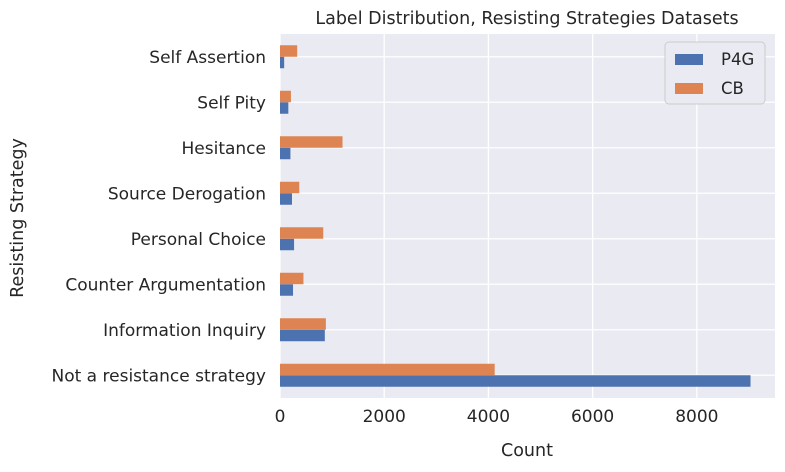  Describe the element at coordinates (231, 103) in the screenshot. I see `y-tick-label: Self Pity` at that location.